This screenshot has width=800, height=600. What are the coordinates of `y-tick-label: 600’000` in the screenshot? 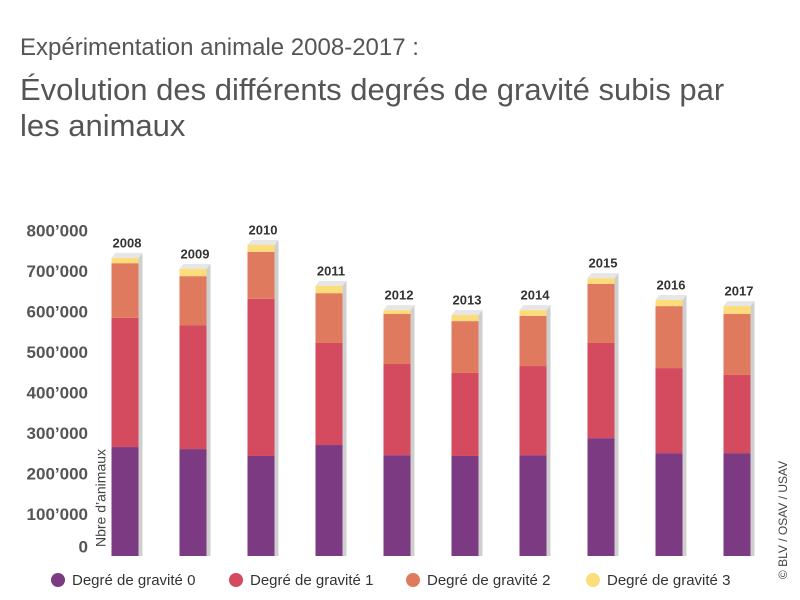 It's located at (57, 311).